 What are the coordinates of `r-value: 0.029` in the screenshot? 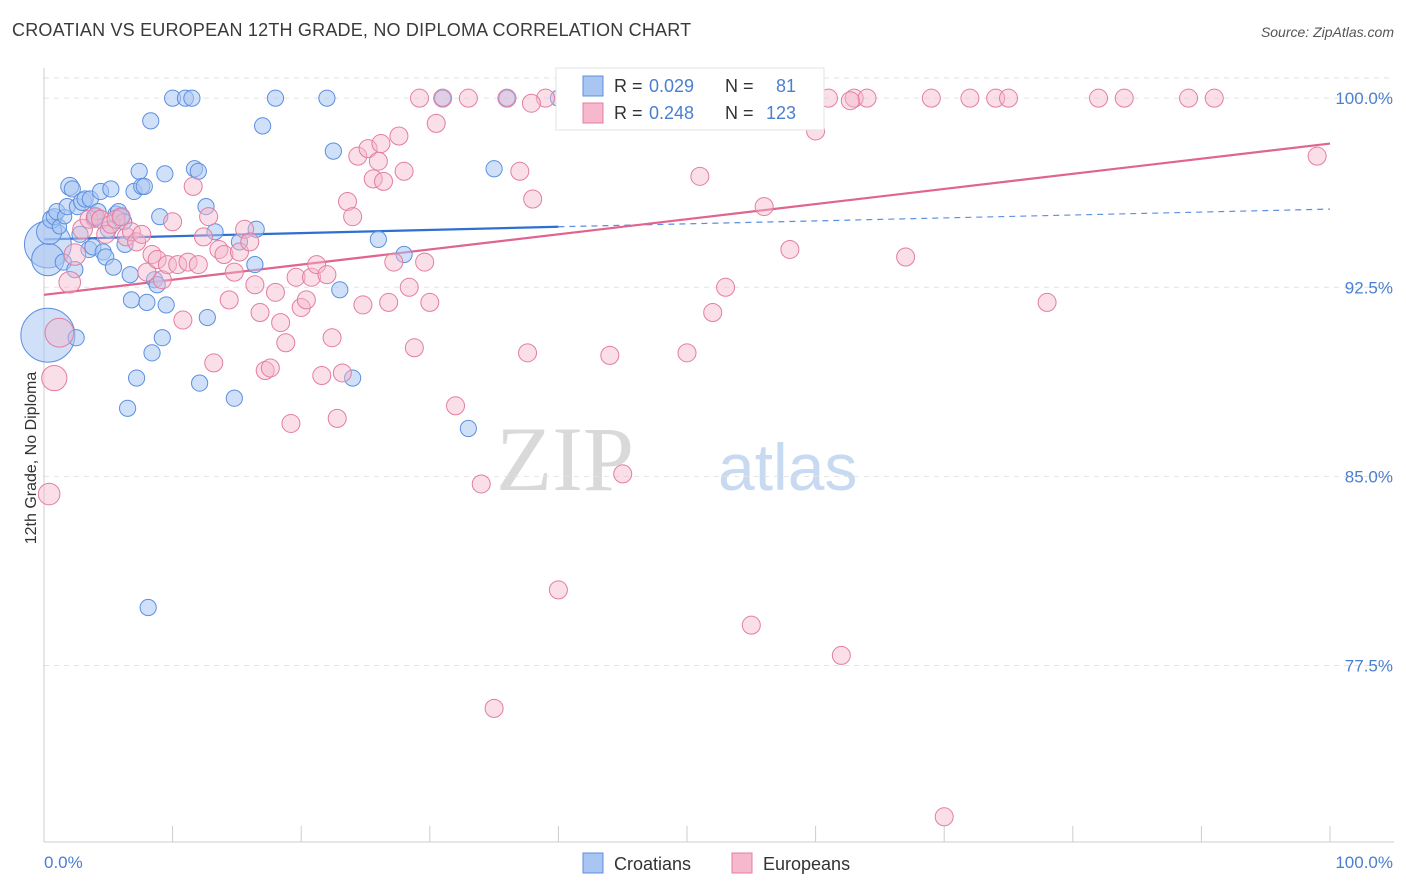 It's located at (671, 86).